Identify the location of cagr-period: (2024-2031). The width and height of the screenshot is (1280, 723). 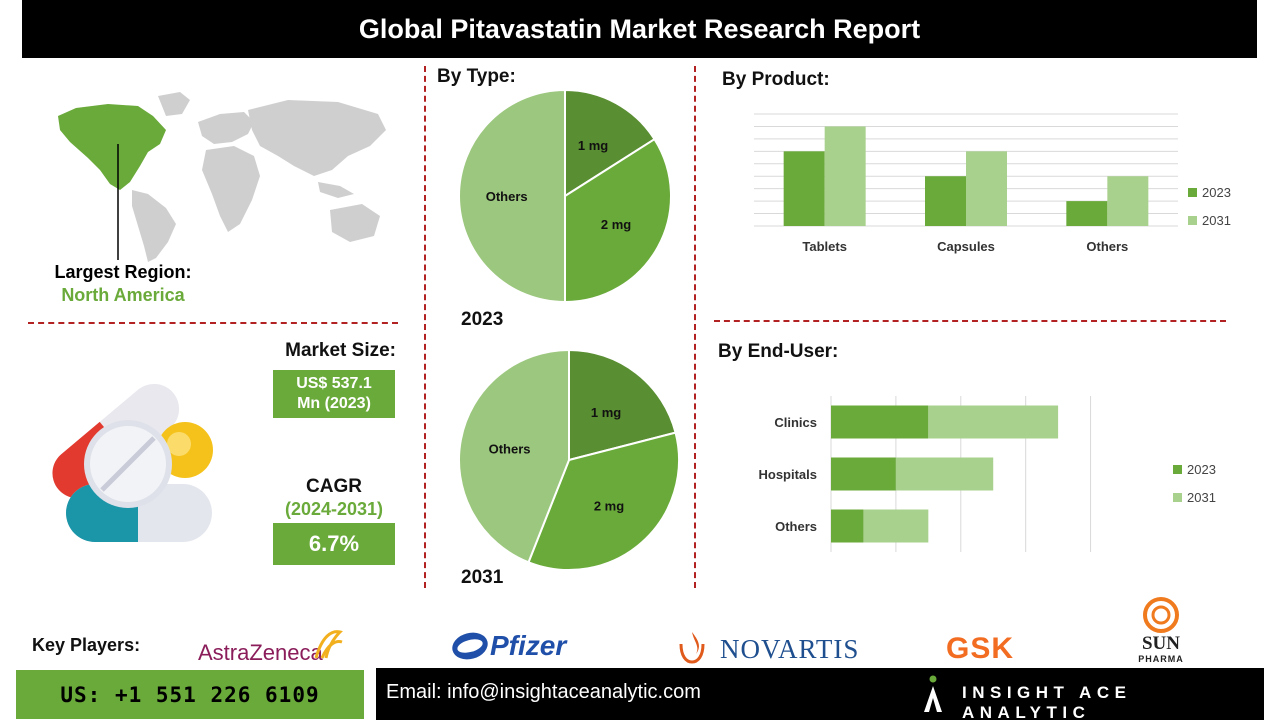
(334, 509).